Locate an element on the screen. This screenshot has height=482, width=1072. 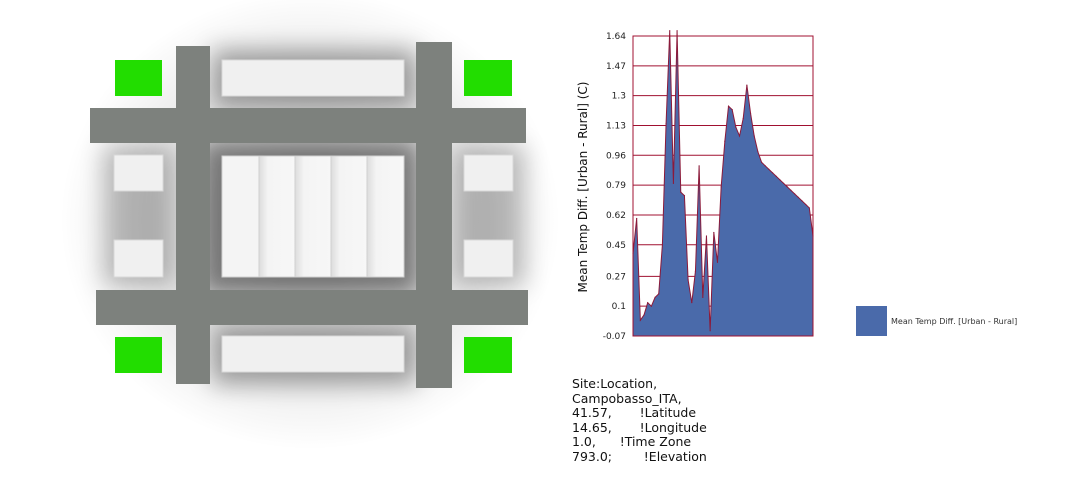
plot-border is located at coordinates (723, 186).